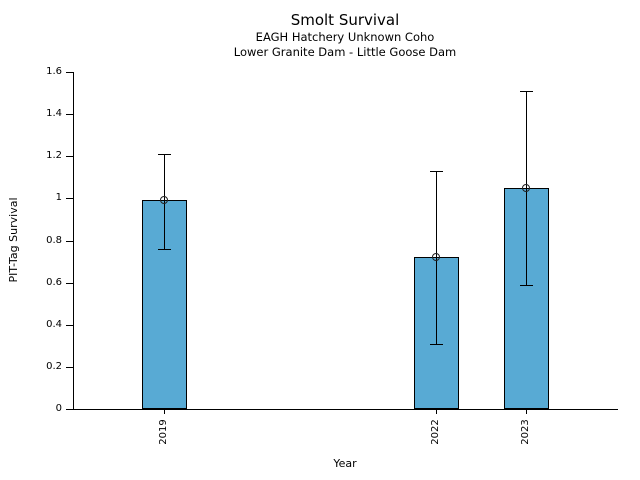  What do you see at coordinates (54, 282) in the screenshot?
I see `y-tick-label: 0.6` at bounding box center [54, 282].